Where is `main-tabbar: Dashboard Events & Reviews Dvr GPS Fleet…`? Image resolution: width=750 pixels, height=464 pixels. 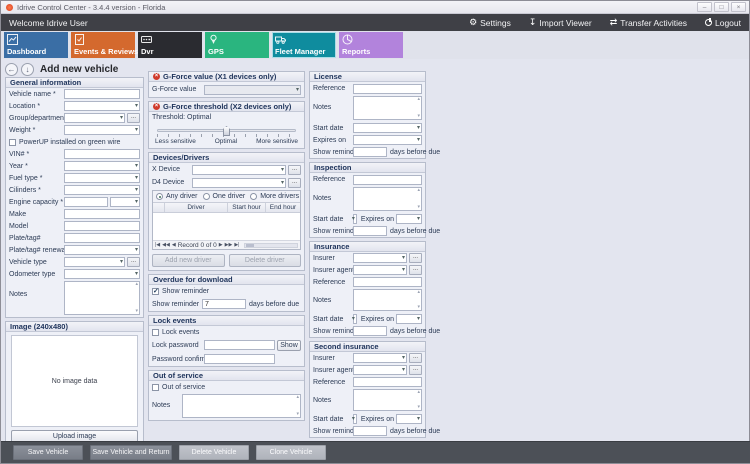 main-tabbar: Dashboard Events & Reviews Dvr GPS Fleet… is located at coordinates (375, 45).